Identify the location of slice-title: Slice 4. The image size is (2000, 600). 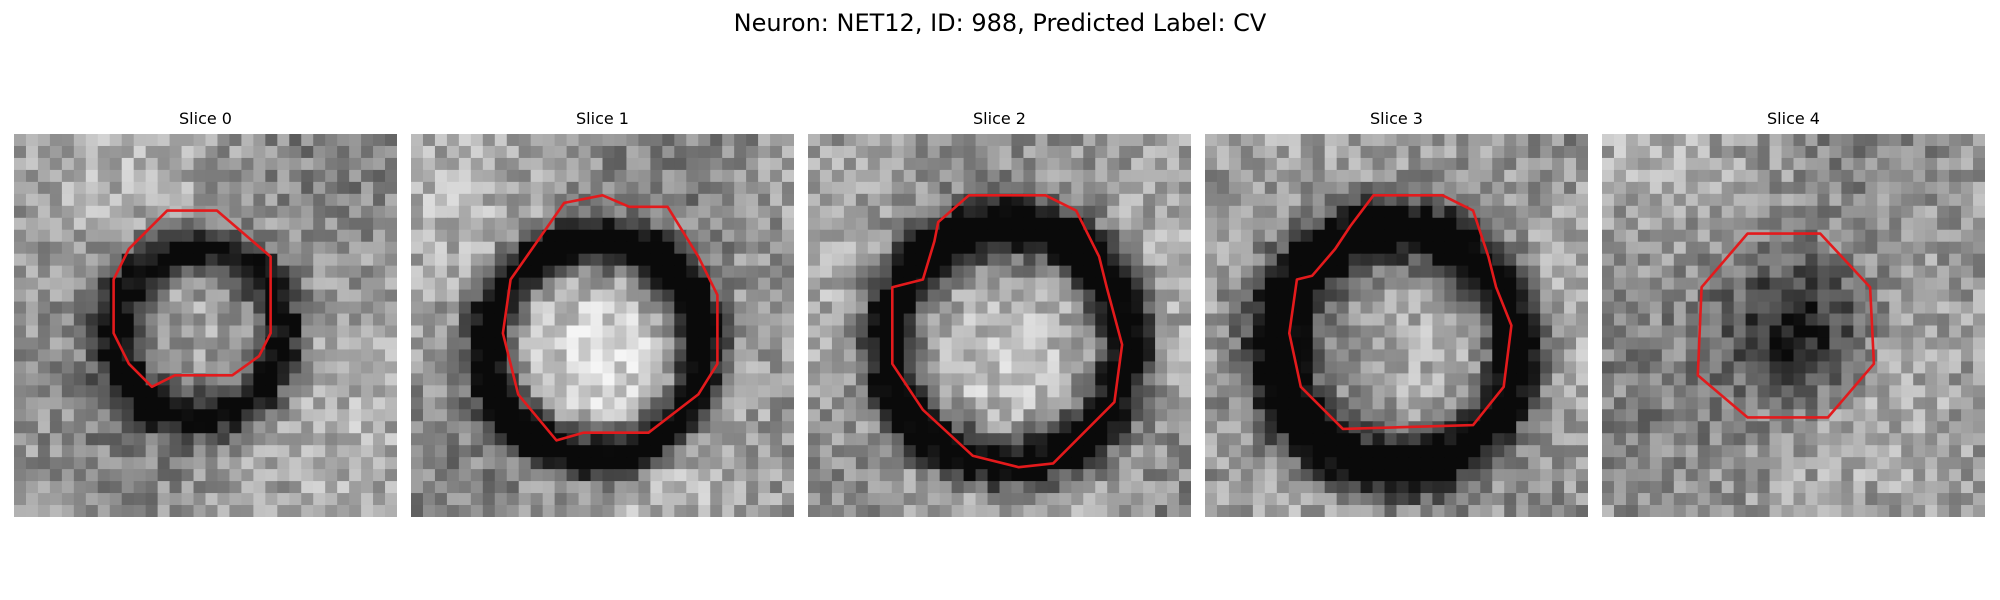
(1793, 118).